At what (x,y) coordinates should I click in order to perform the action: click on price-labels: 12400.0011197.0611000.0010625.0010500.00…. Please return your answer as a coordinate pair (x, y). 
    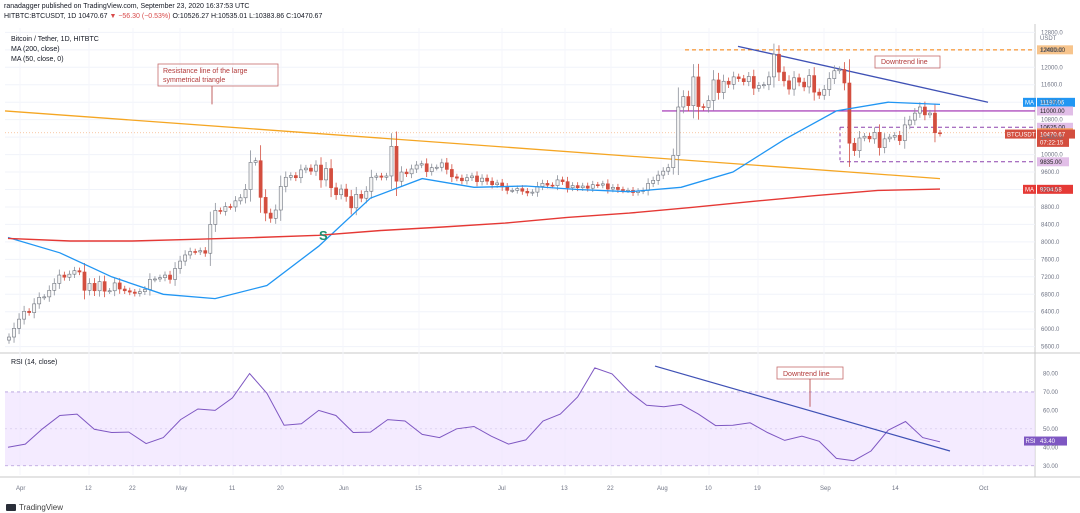
    Looking at the image, I should click on (1040, 245).